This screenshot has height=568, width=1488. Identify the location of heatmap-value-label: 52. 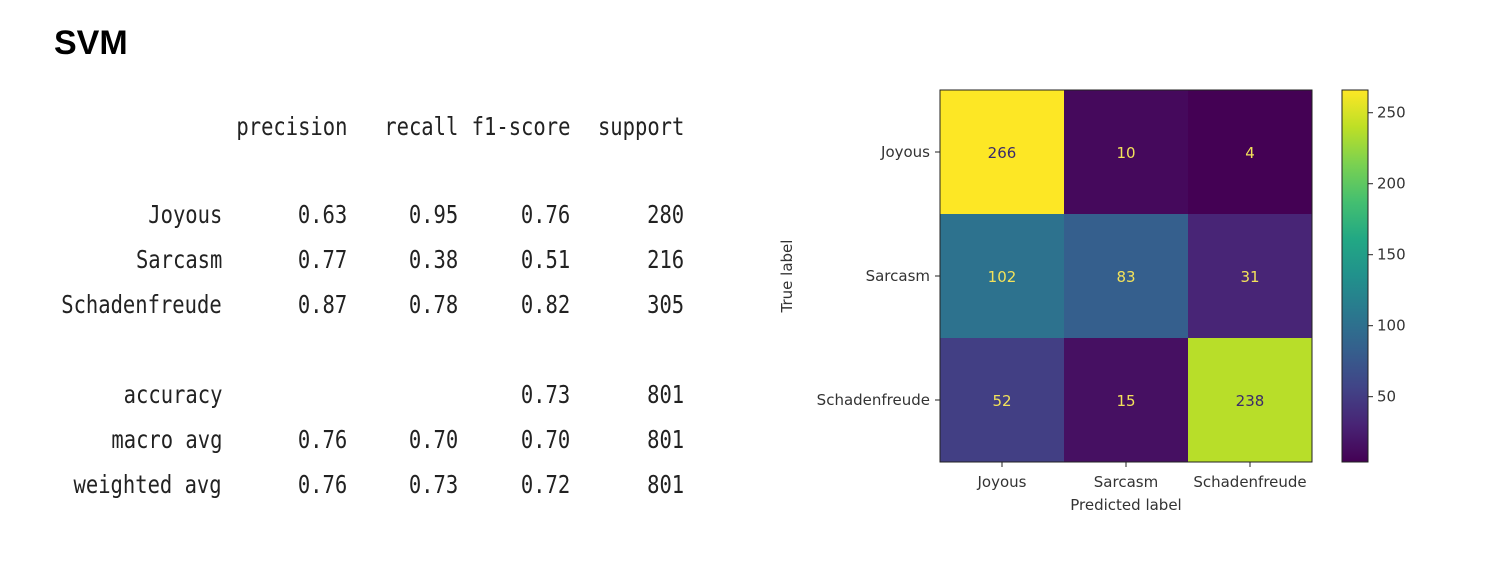
(1001, 401).